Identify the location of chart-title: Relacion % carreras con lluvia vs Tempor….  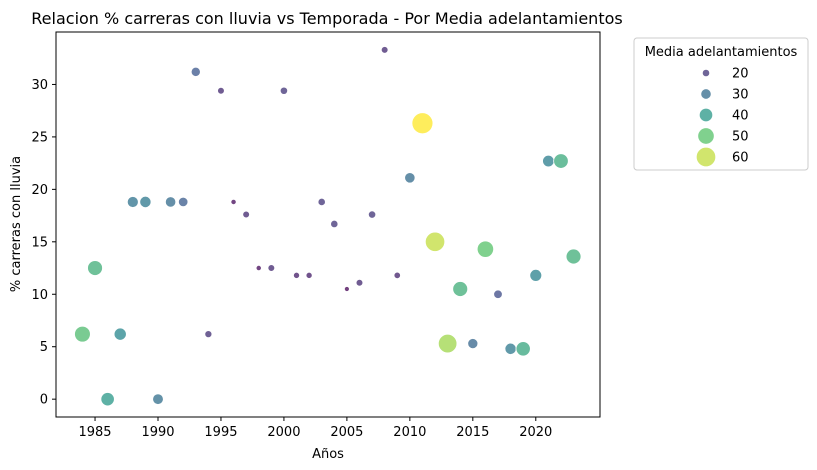
(326, 18).